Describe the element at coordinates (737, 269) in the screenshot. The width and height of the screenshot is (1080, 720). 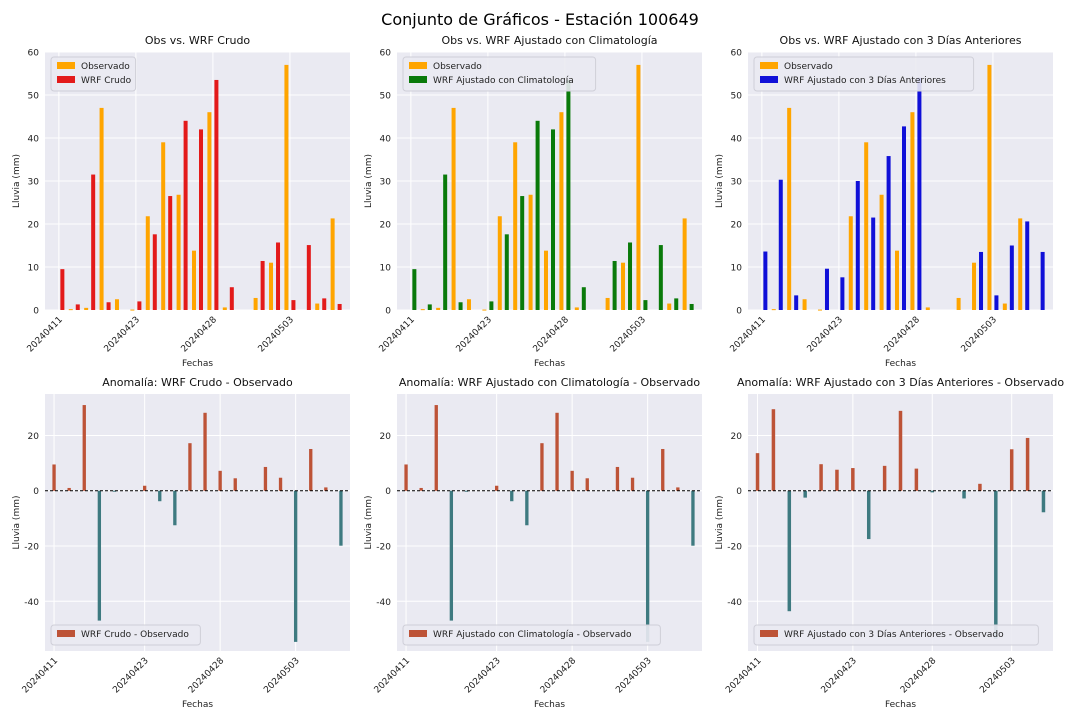
I see `y-tick-label: 10` at that location.